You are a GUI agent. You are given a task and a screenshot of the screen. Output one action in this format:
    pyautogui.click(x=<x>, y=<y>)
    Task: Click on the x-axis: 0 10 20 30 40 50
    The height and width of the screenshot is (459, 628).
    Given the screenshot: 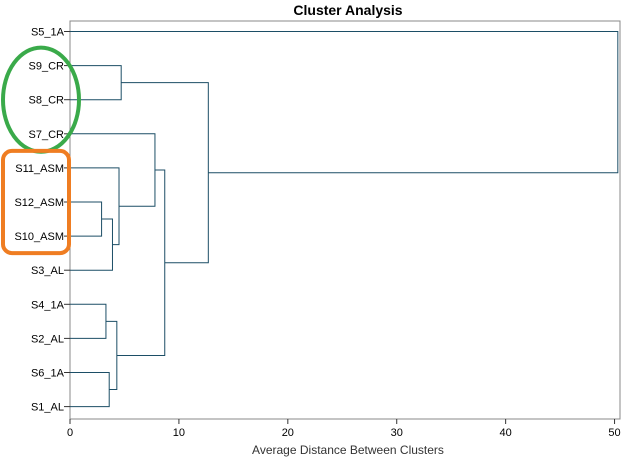 What is the action you would take?
    pyautogui.click(x=344, y=429)
    